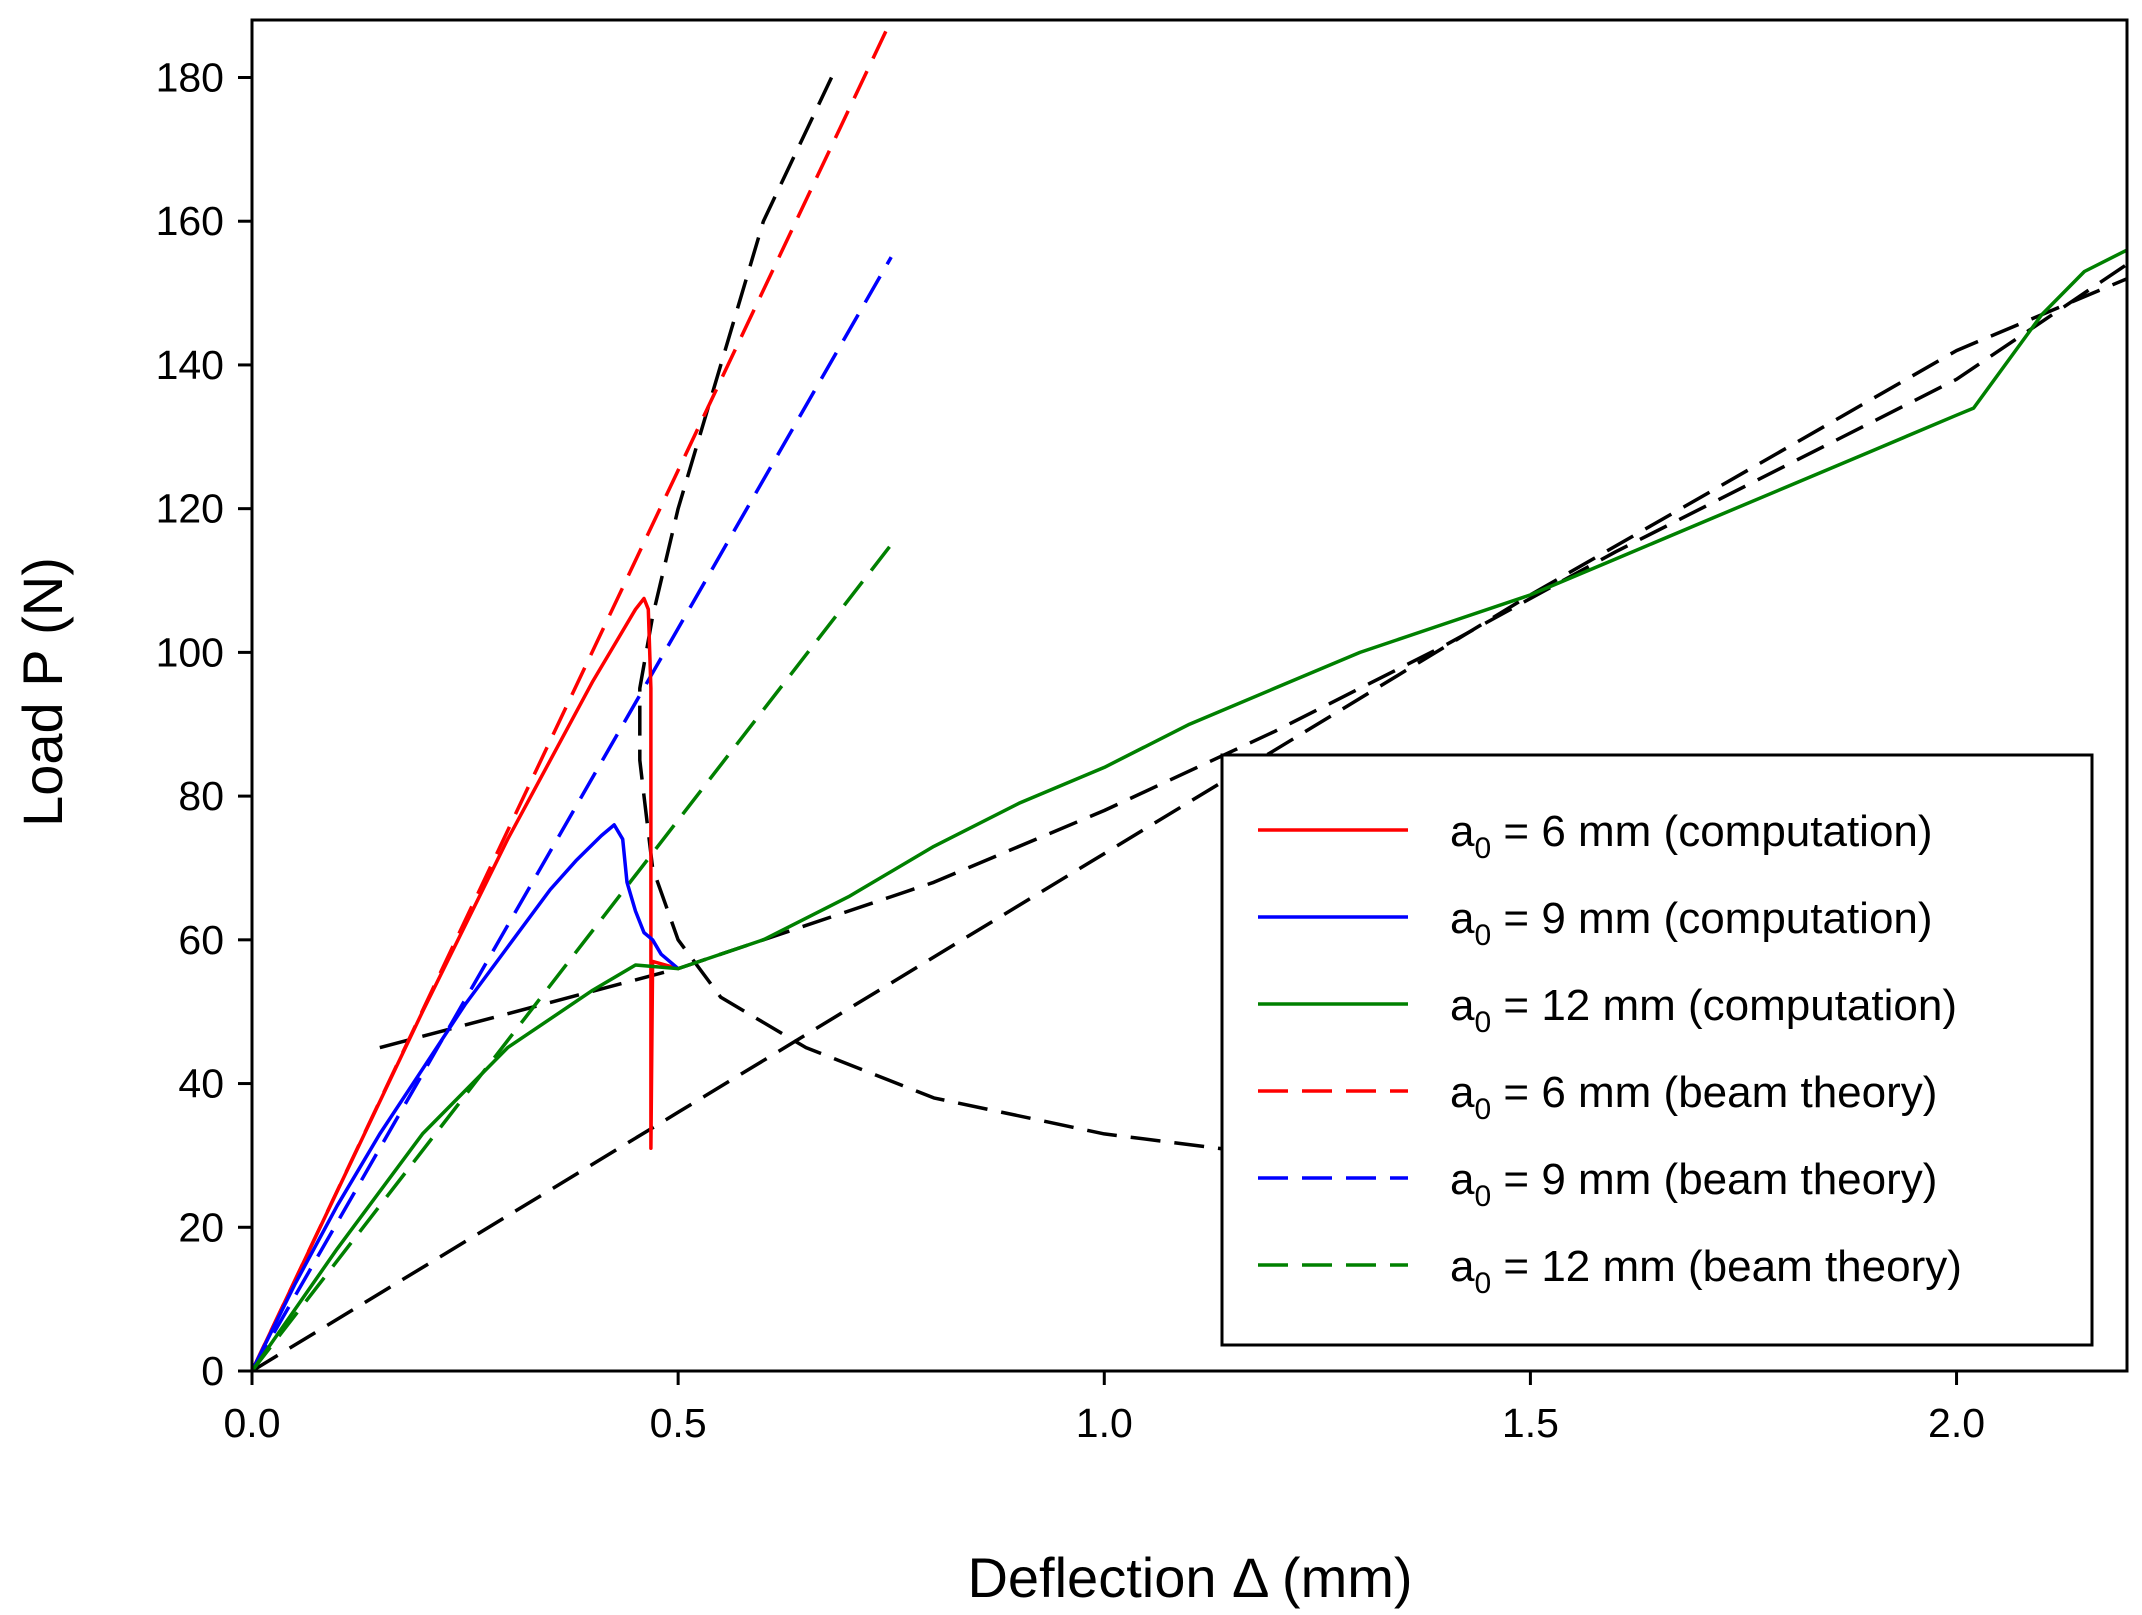  What do you see at coordinates (1693, 1184) in the screenshot?
I see `legend-label: a0 = 9 mm (beam theory)` at bounding box center [1693, 1184].